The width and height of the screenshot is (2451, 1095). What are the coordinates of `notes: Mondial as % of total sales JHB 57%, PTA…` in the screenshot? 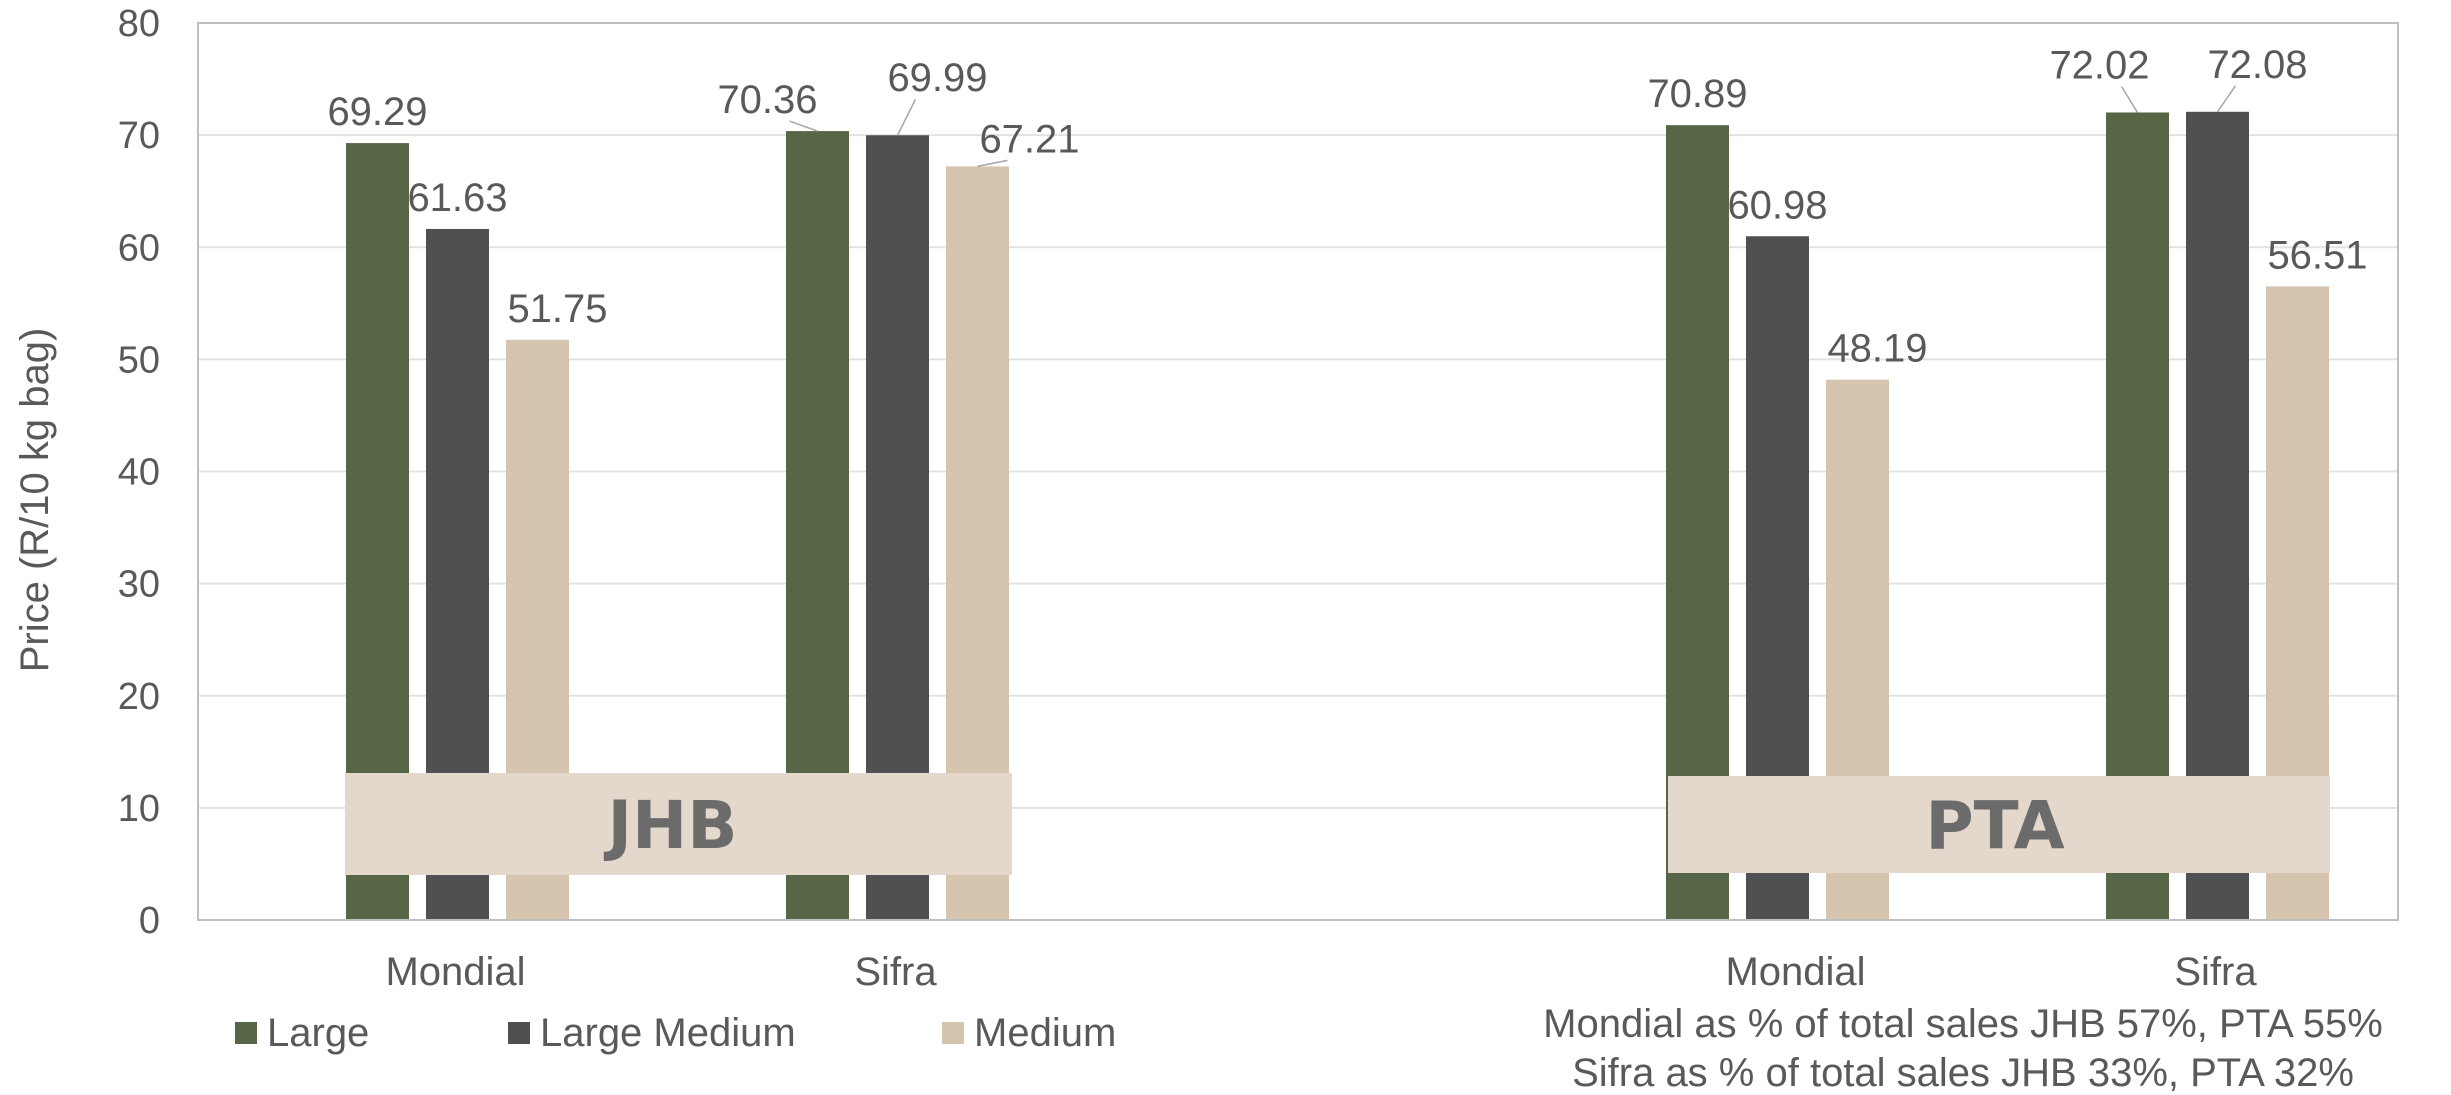 It's located at (1963, 1048).